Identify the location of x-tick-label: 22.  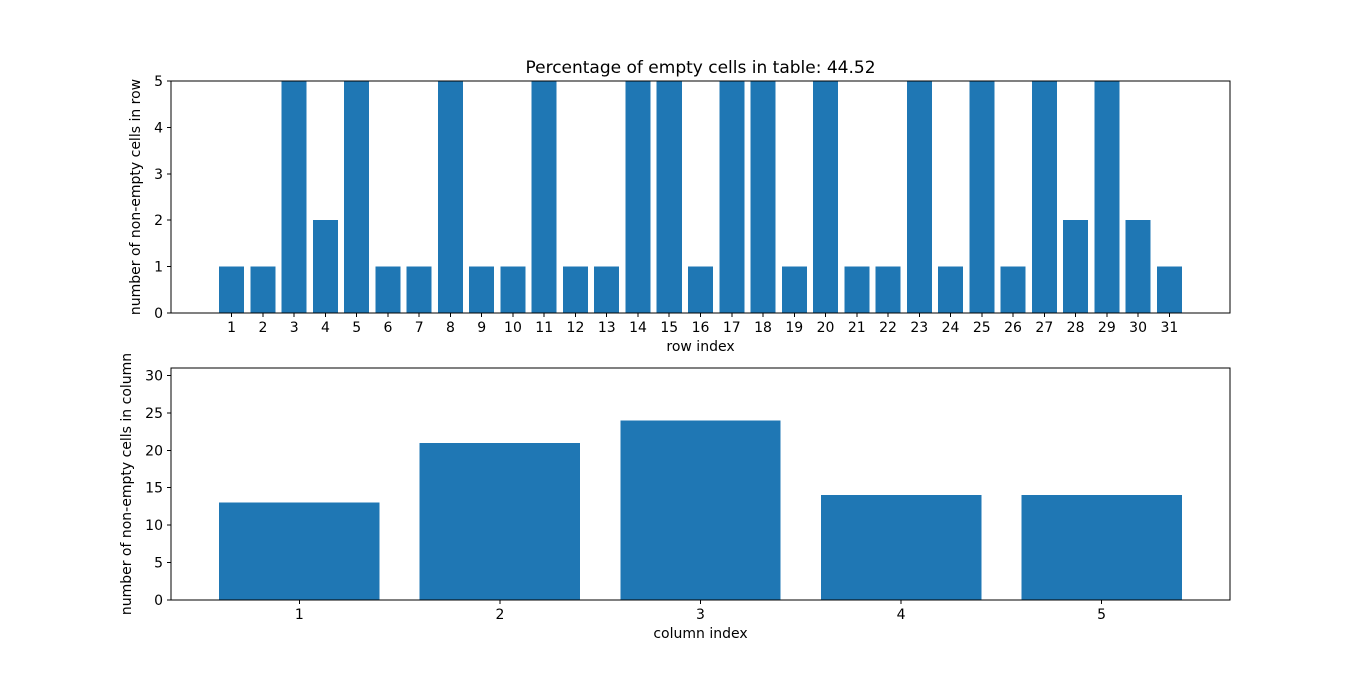
(888, 328).